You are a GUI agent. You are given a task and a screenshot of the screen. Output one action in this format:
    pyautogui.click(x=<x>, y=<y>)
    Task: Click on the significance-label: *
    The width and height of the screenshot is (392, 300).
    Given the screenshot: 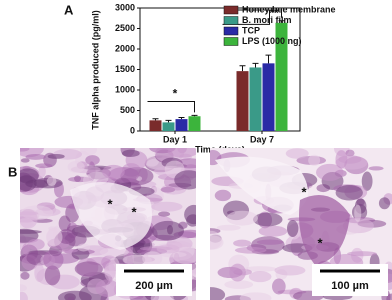 What is the action you would take?
    pyautogui.click(x=175, y=93)
    